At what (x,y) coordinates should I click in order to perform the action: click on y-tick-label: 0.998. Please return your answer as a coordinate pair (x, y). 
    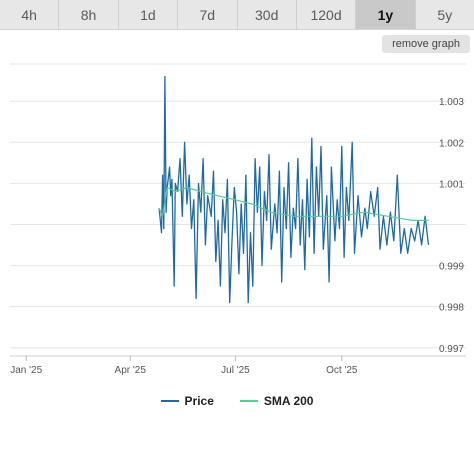
    Looking at the image, I should click on (451, 308).